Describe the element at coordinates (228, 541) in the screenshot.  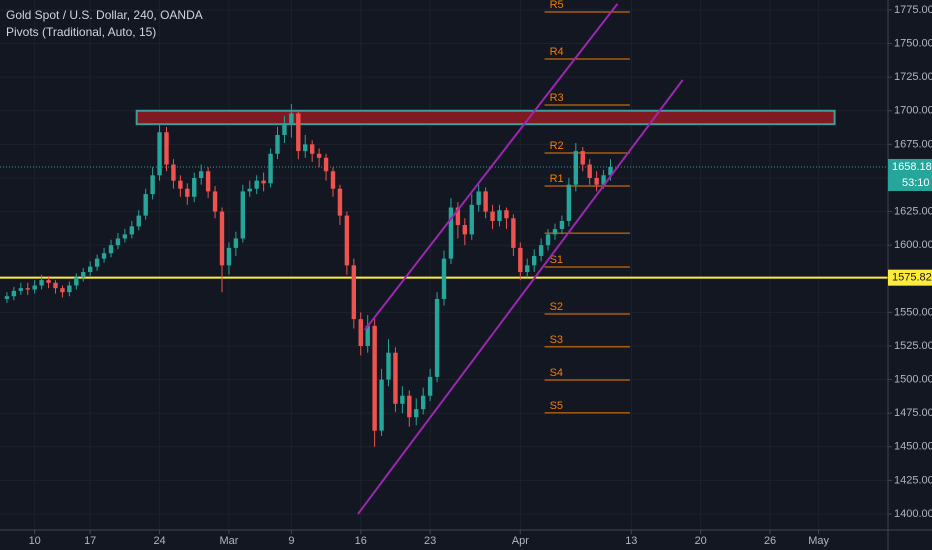
I see `x-tick-label: Mar` at that location.